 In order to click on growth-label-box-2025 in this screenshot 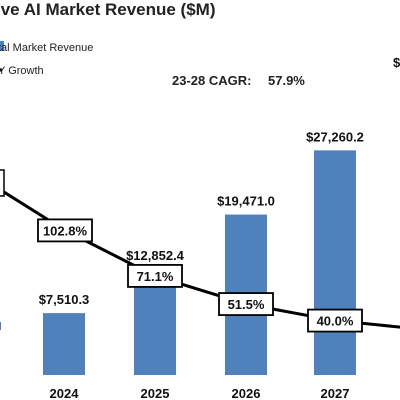, I will do `click(155, 276)`.